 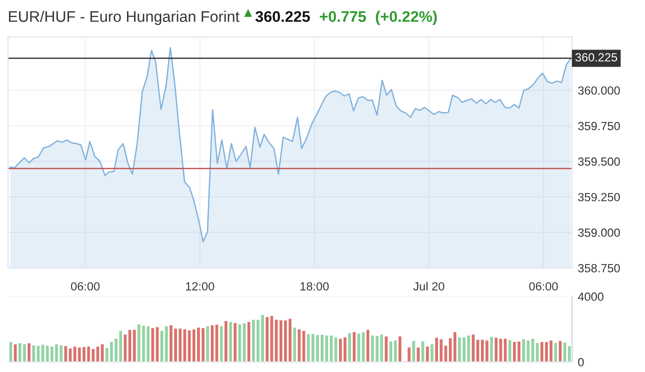 What do you see at coordinates (343, 16) in the screenshot?
I see `text: +0.775` at bounding box center [343, 16].